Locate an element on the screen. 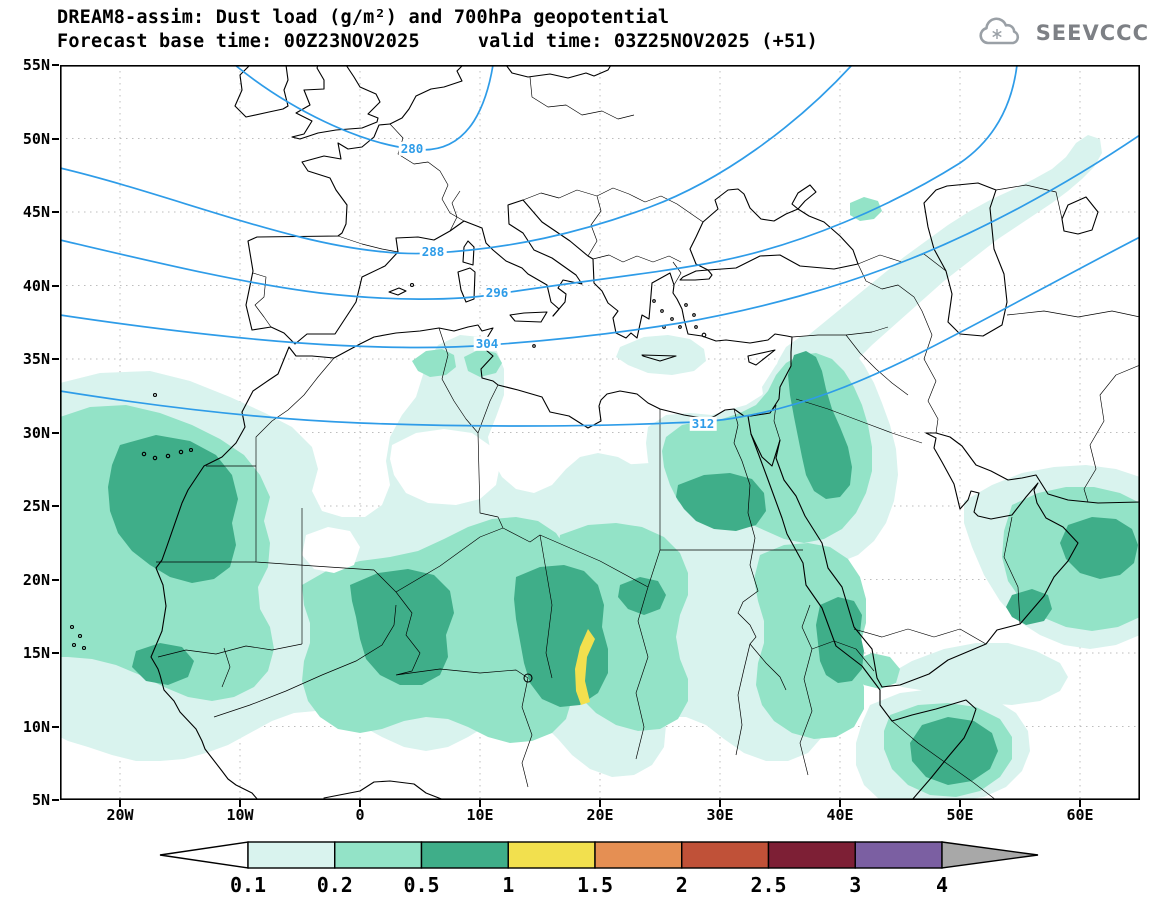 Image resolution: width=1165 pixels, height=907 pixels. colorbar: 0.1 0.2 0.5 1 1.5 2 2.5 3 4 is located at coordinates (599, 869).